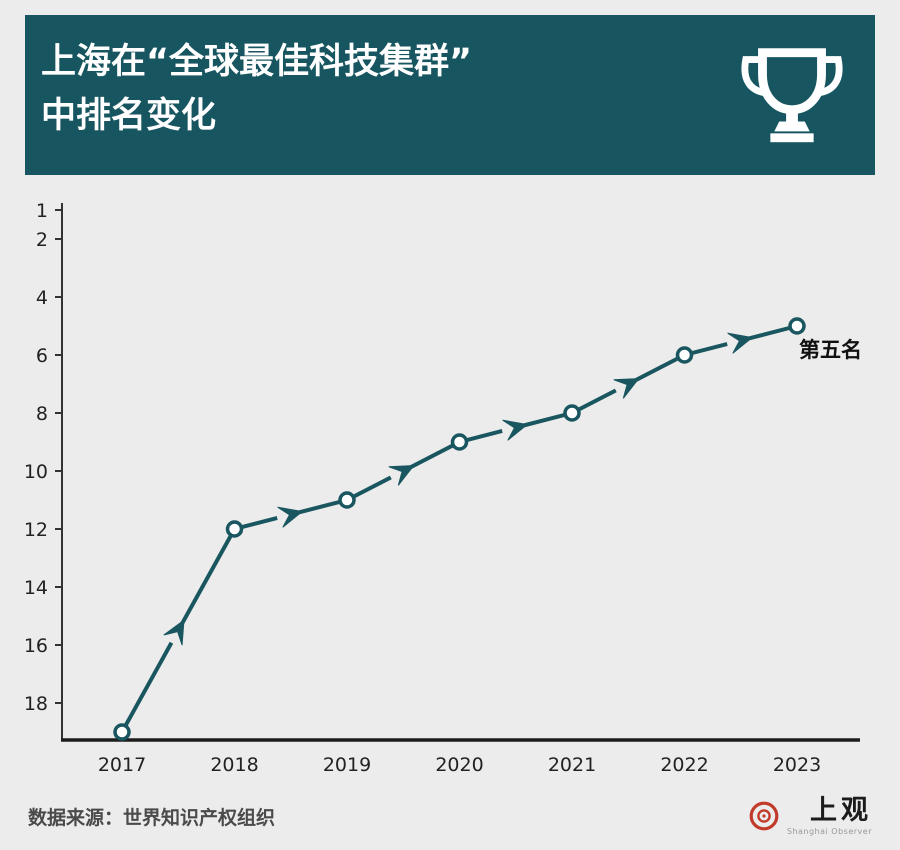 The height and width of the screenshot is (850, 900). I want to click on x-tick-label: 2022, so click(684, 765).